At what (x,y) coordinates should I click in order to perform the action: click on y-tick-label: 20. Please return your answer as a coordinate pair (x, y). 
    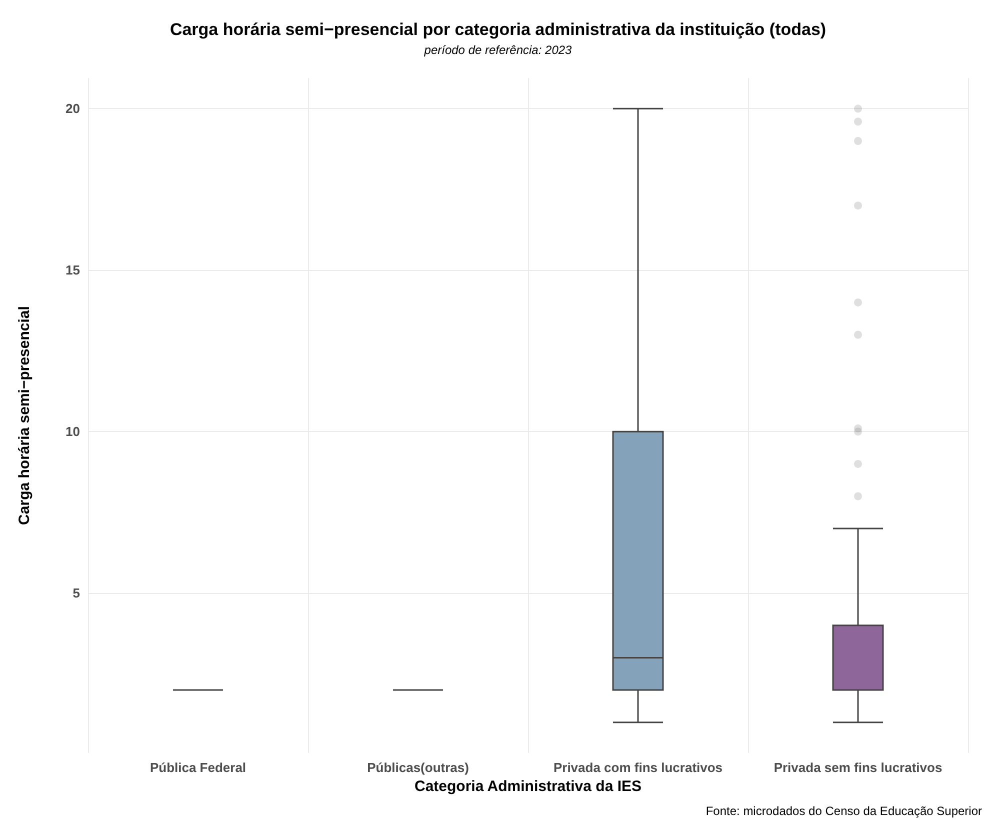
    Looking at the image, I should click on (73, 108).